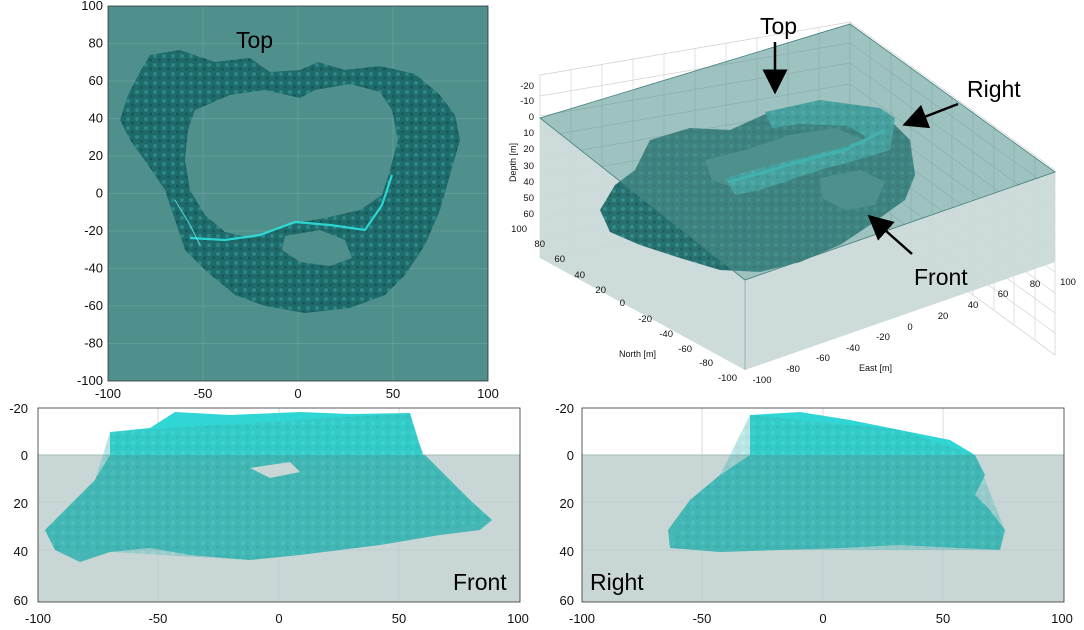 This screenshot has width=1084, height=630. Describe the element at coordinates (528, 133) in the screenshot. I see `depth-tick-label: 10` at that location.